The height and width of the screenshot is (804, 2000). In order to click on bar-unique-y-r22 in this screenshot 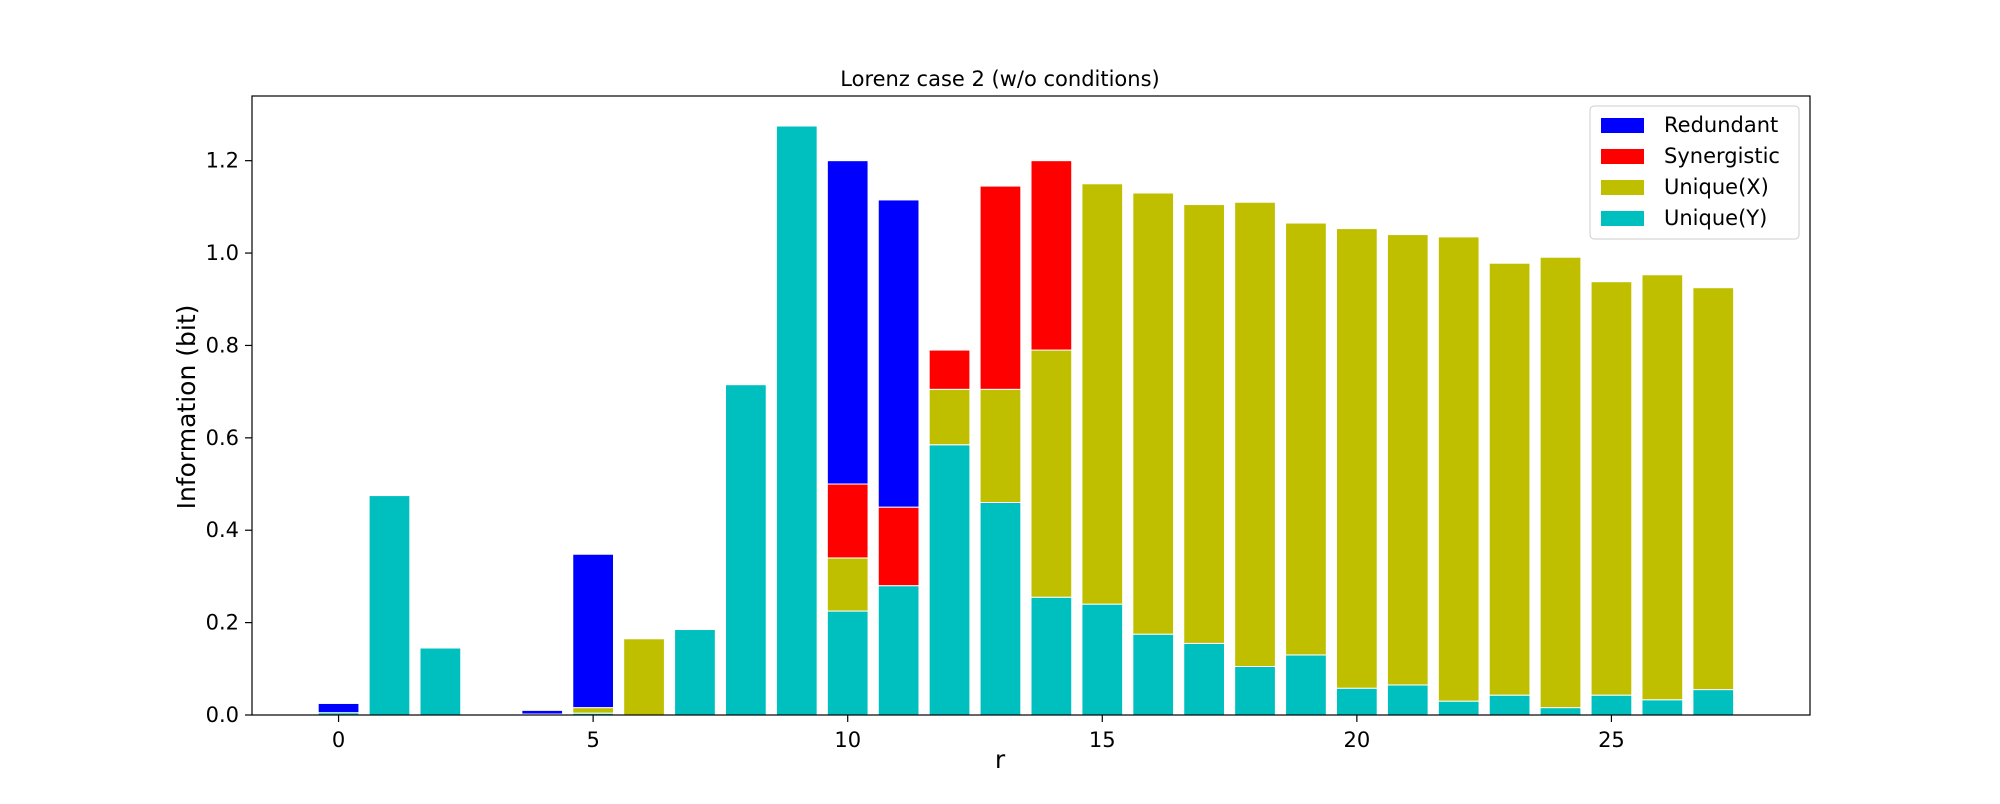, I will do `click(1458, 708)`.